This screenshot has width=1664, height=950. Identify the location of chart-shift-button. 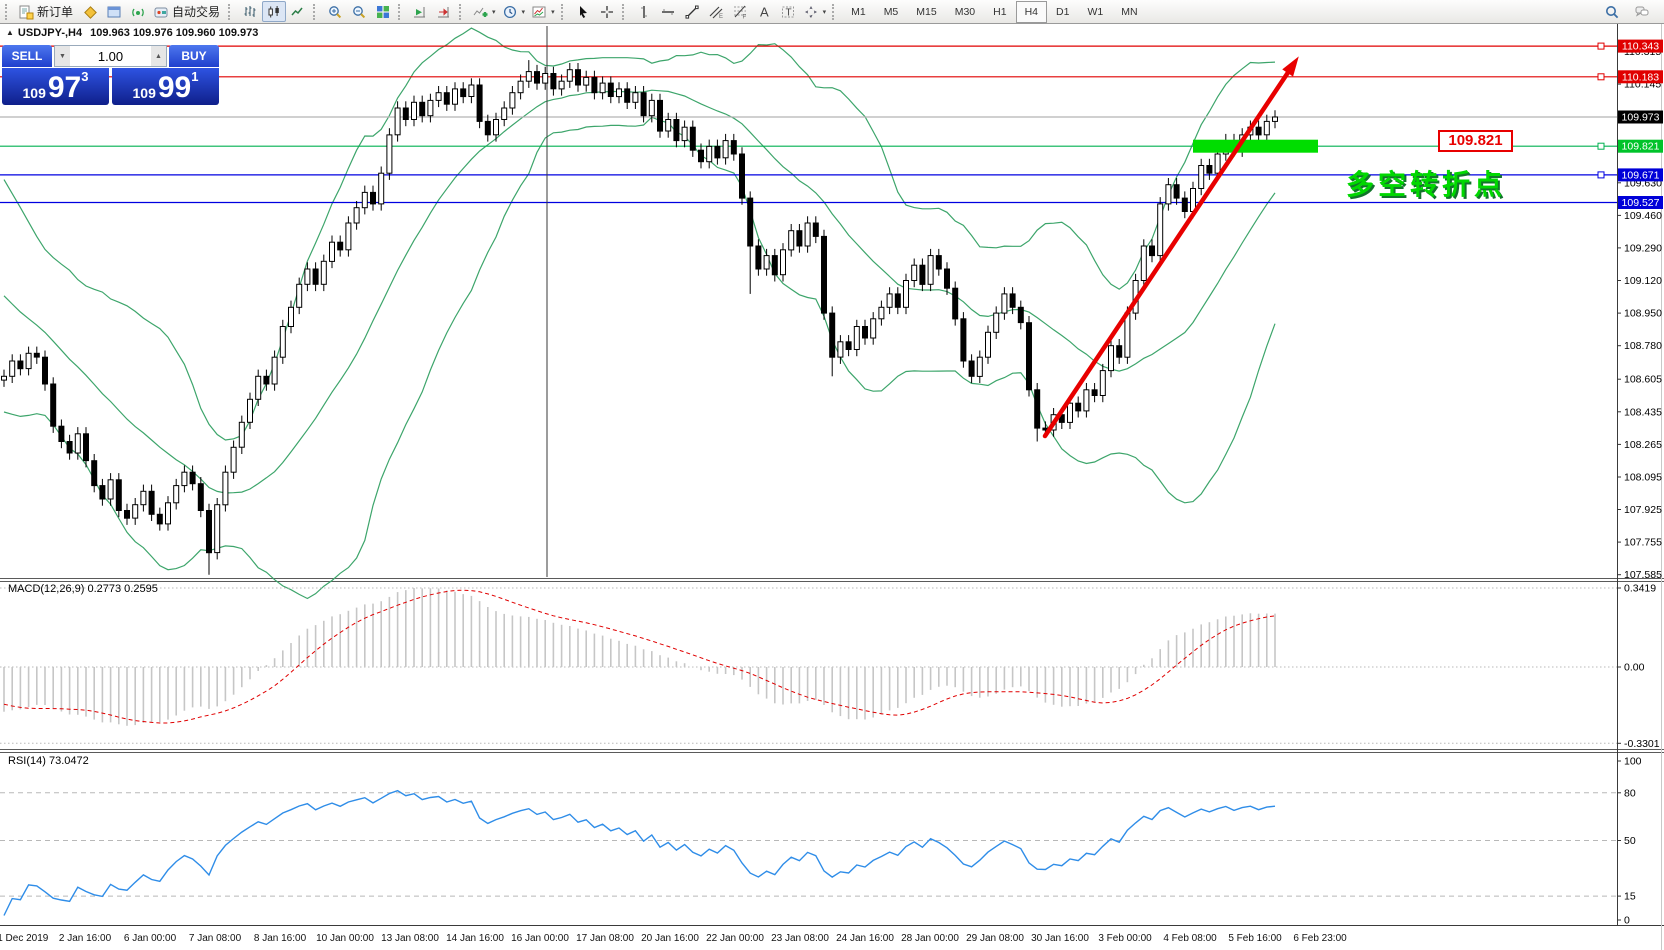
(444, 11).